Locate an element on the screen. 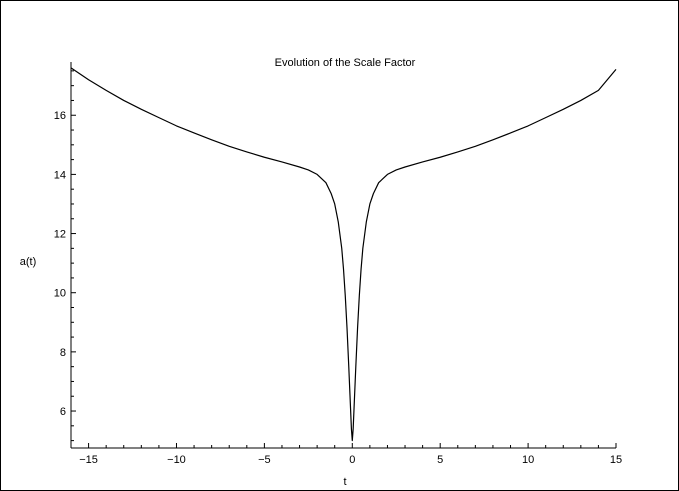  y-tick-label: 10 is located at coordinates (60, 294).